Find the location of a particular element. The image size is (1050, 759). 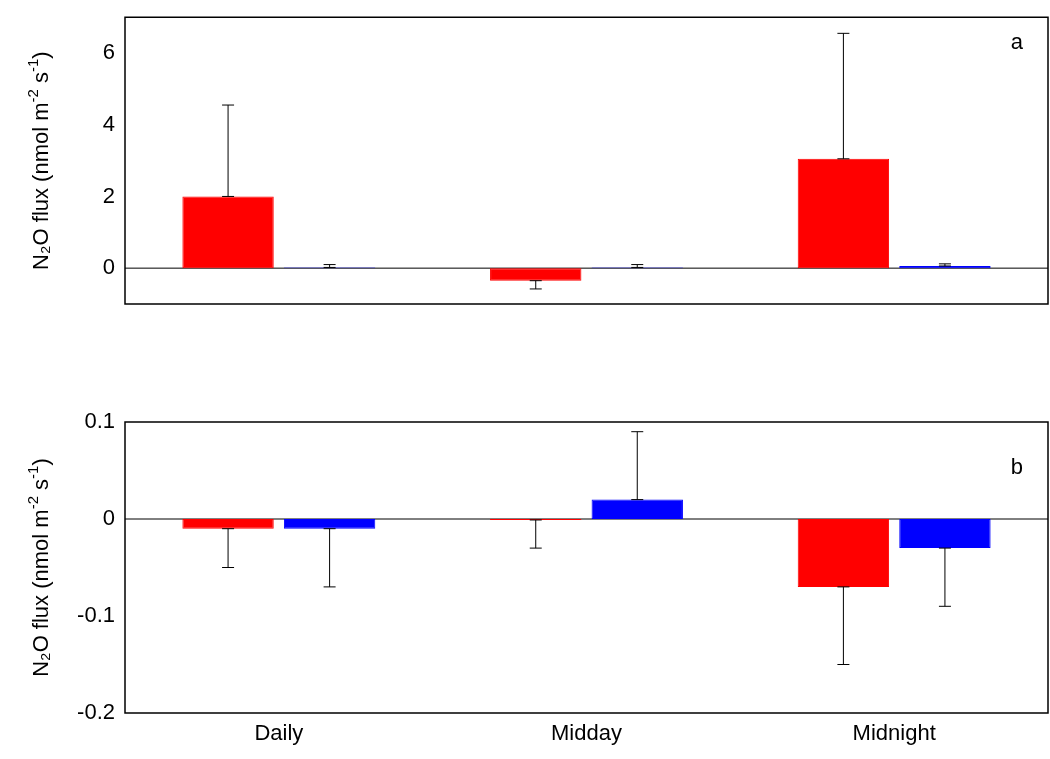

x-tick-label: Midday is located at coordinates (586, 733).